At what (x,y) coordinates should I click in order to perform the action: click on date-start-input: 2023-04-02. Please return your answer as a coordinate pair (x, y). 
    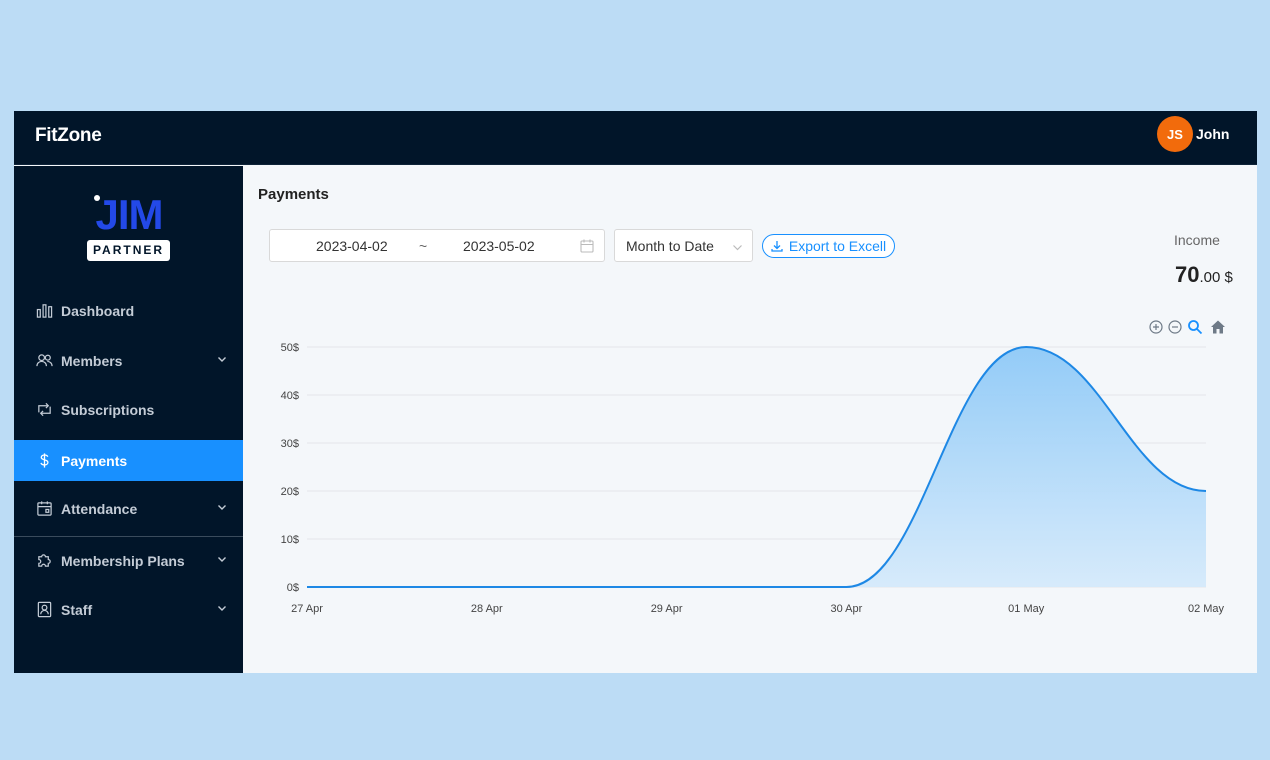
    Looking at the image, I should click on (352, 246).